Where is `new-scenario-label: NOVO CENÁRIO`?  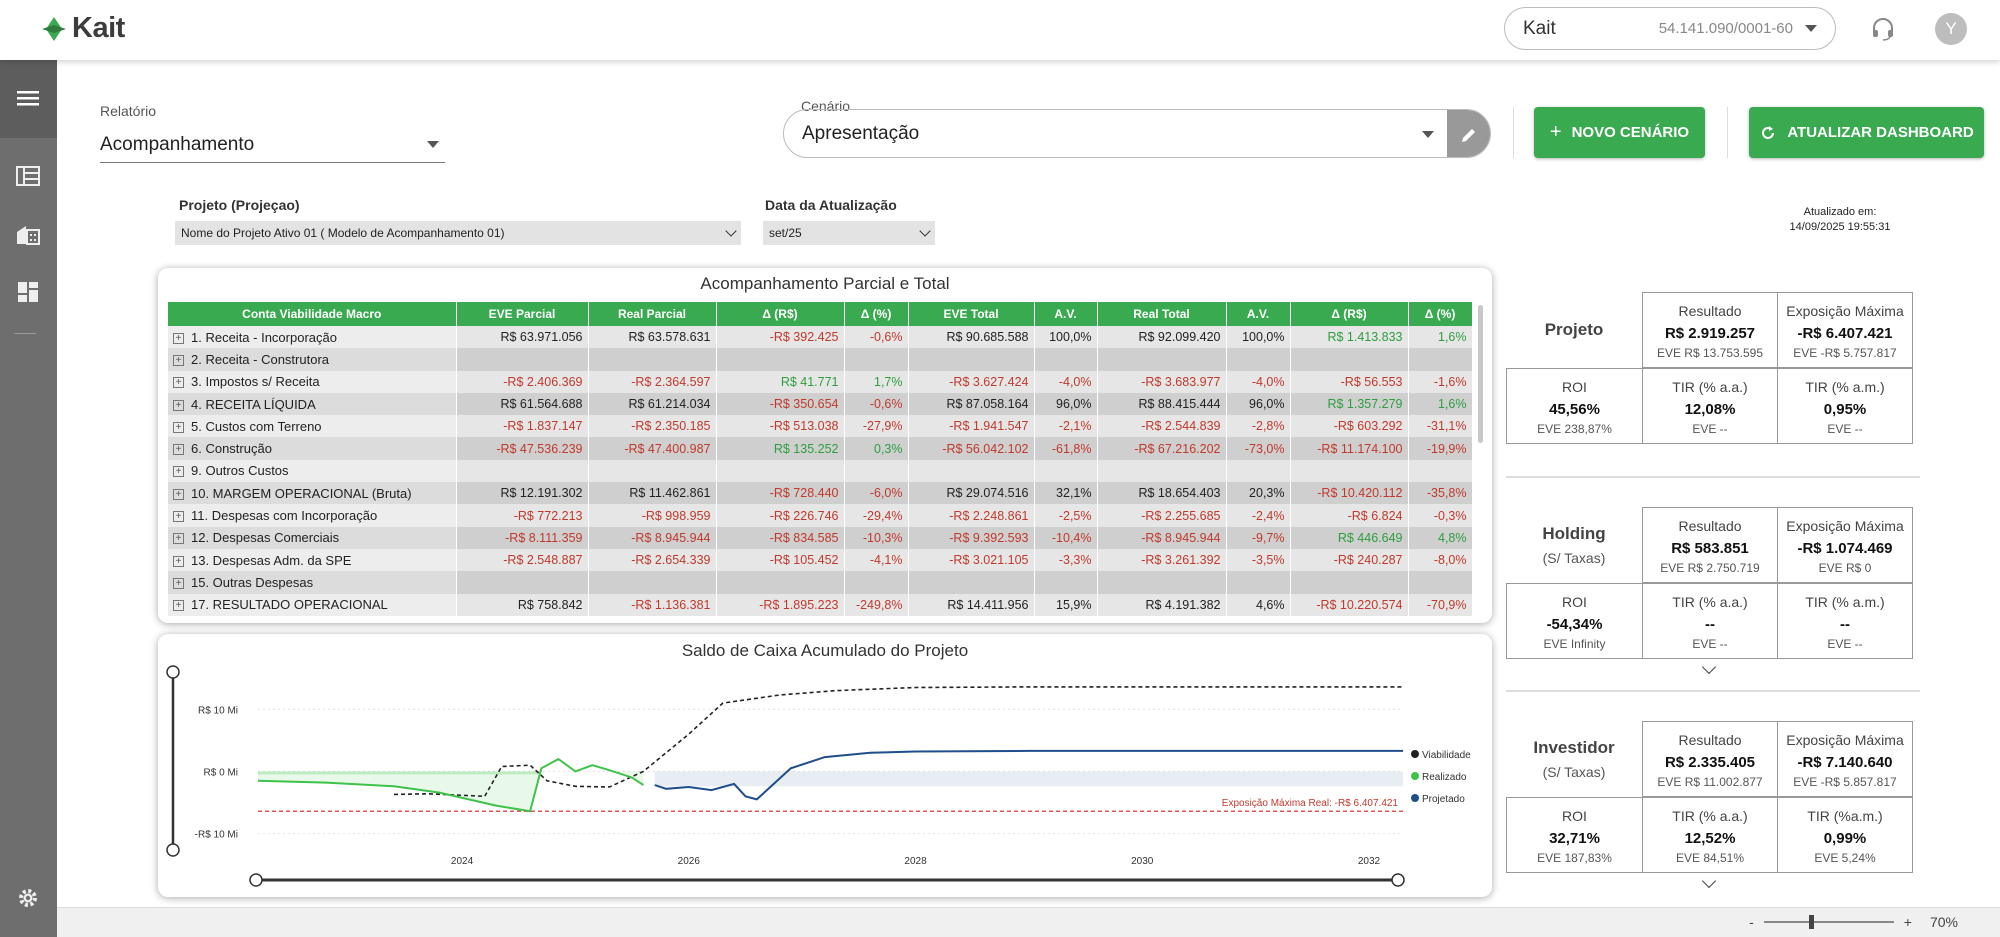 new-scenario-label: NOVO CENÁRIO is located at coordinates (1630, 132).